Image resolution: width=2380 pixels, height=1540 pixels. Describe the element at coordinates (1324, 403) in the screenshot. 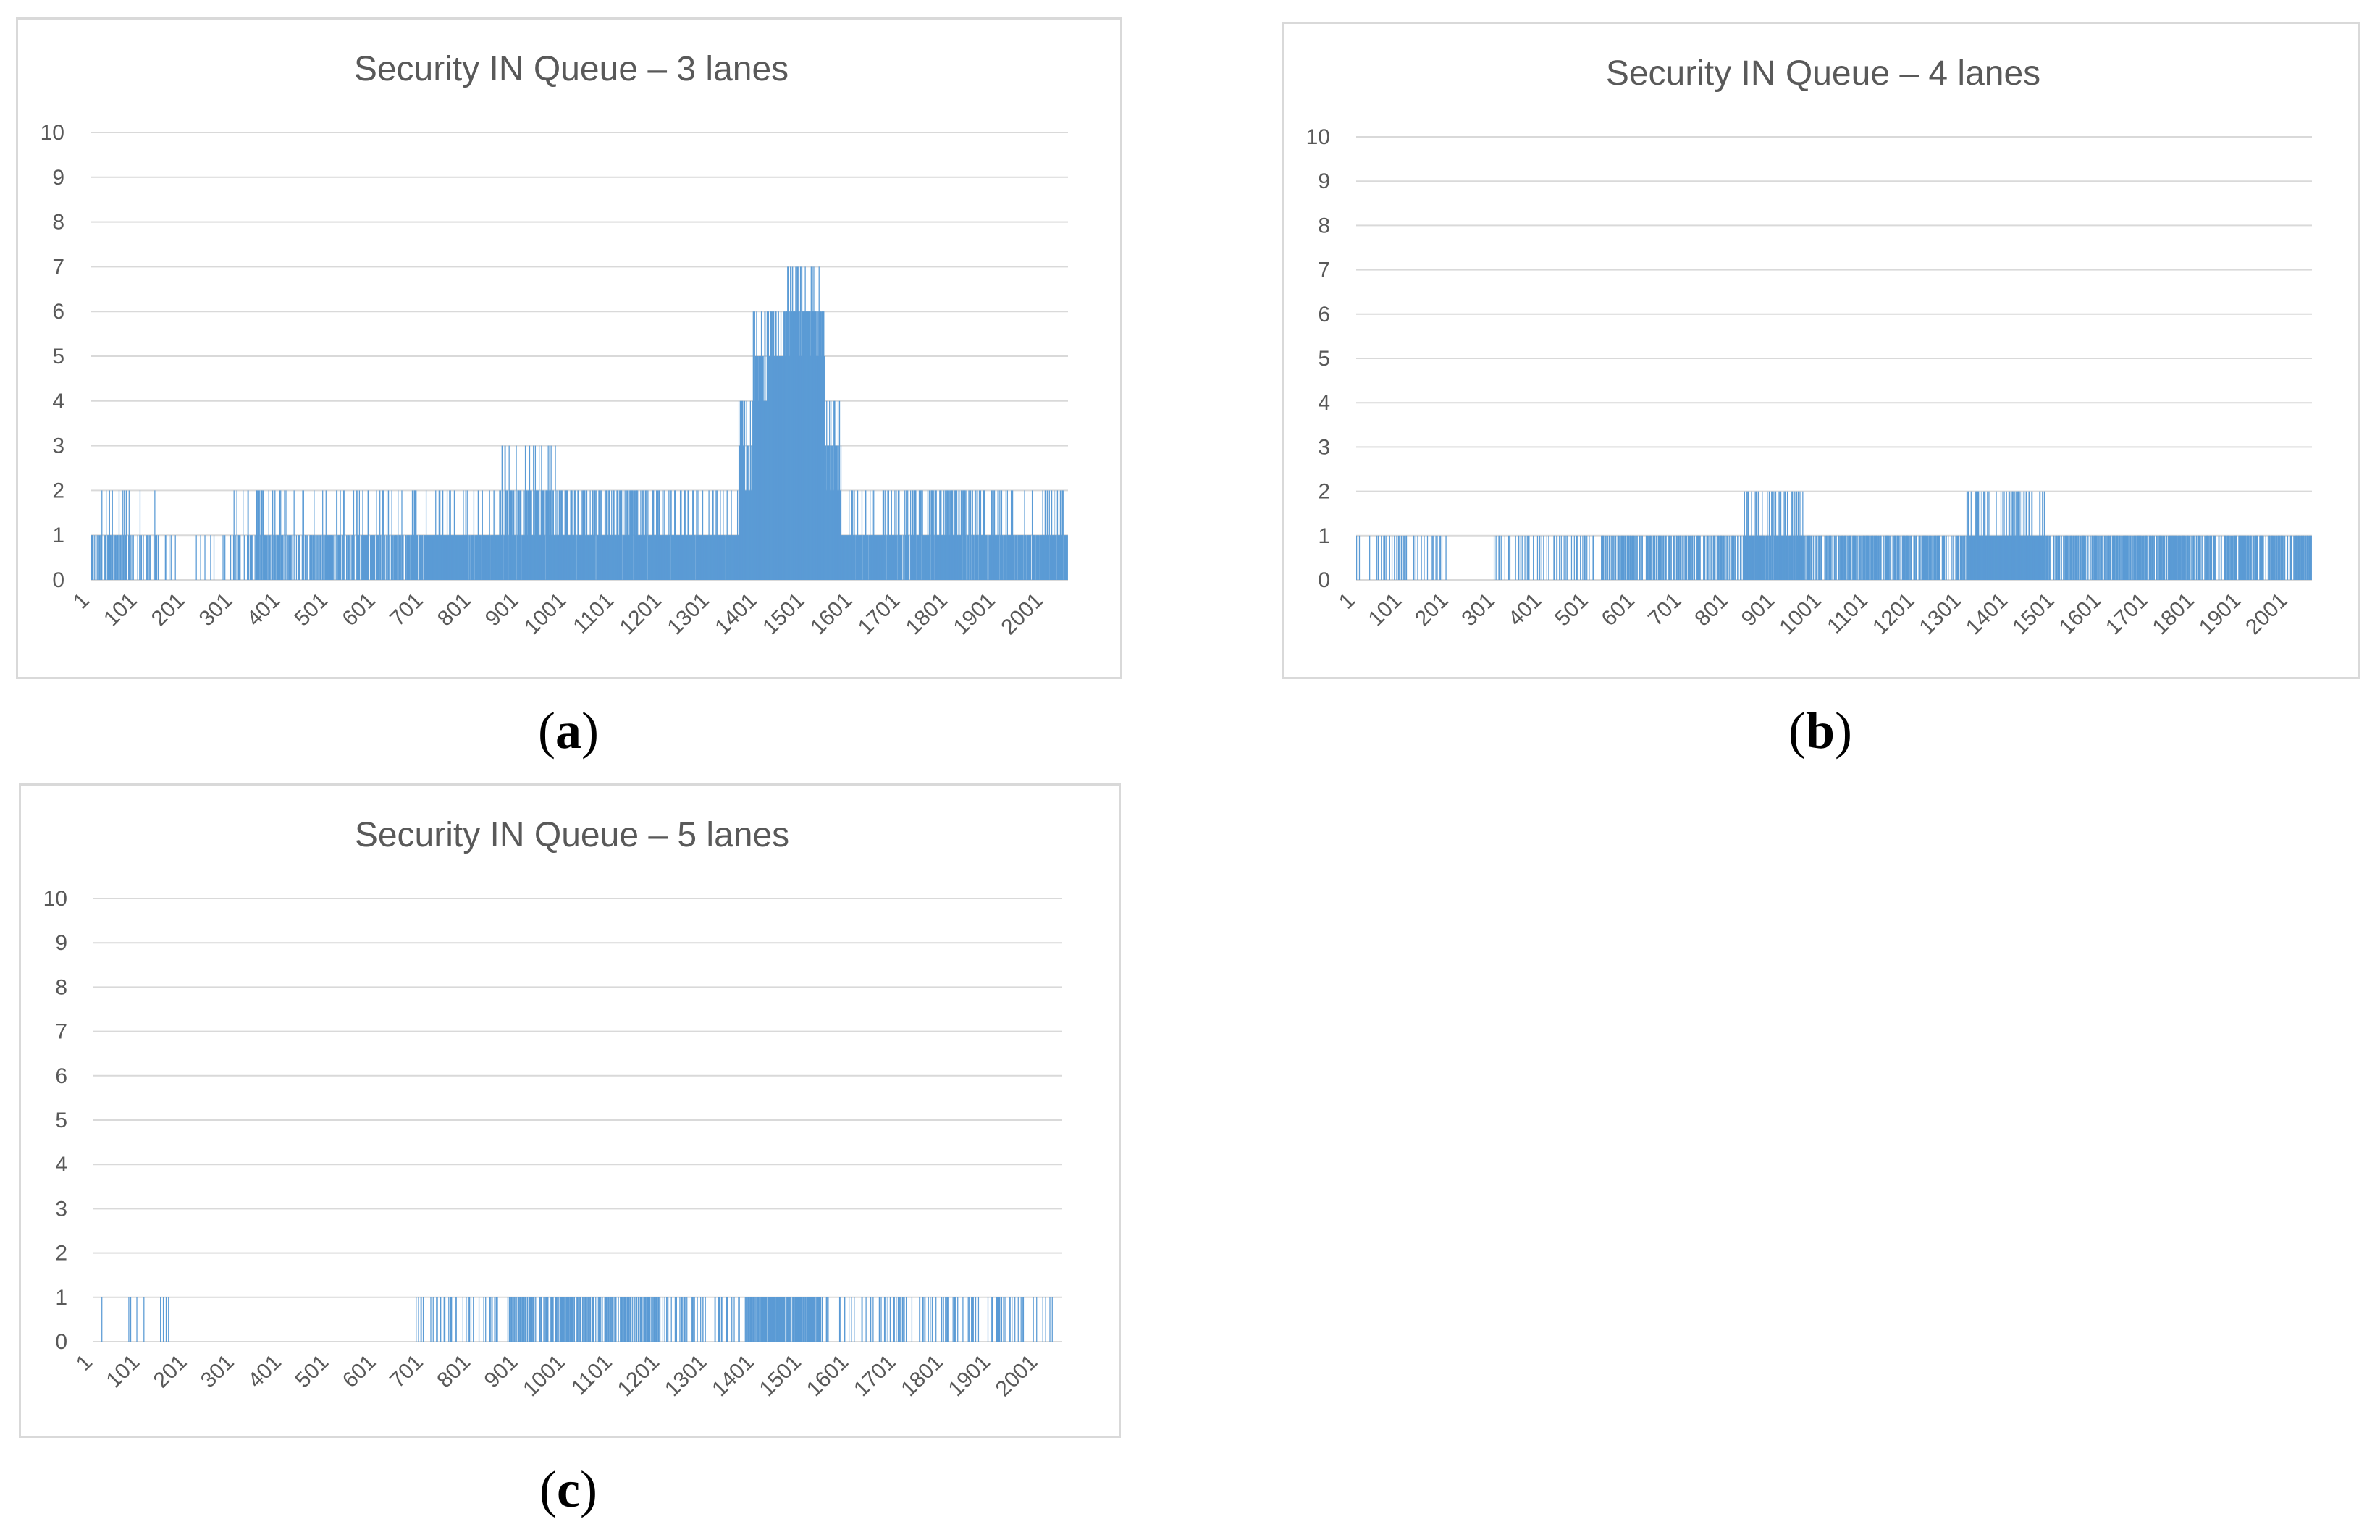

I see `y-tick-label: 4` at that location.